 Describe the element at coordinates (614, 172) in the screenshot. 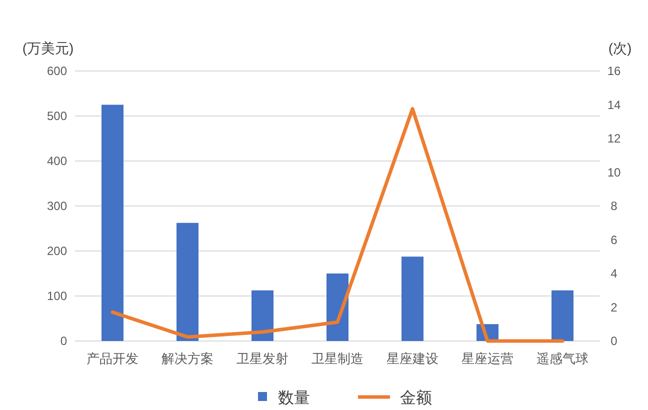

I see `y2-tick-label: 10` at that location.